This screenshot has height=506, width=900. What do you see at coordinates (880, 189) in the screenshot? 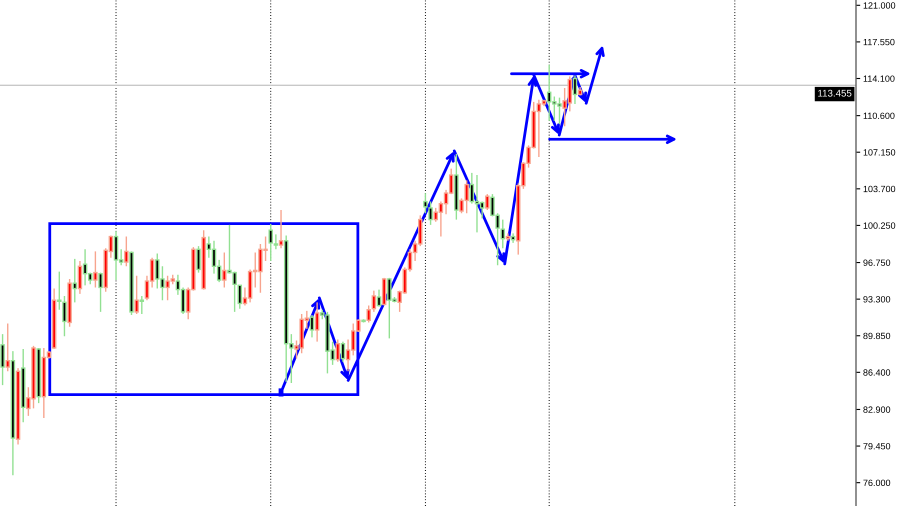
I see `y-tick-label: 103.700` at bounding box center [880, 189].